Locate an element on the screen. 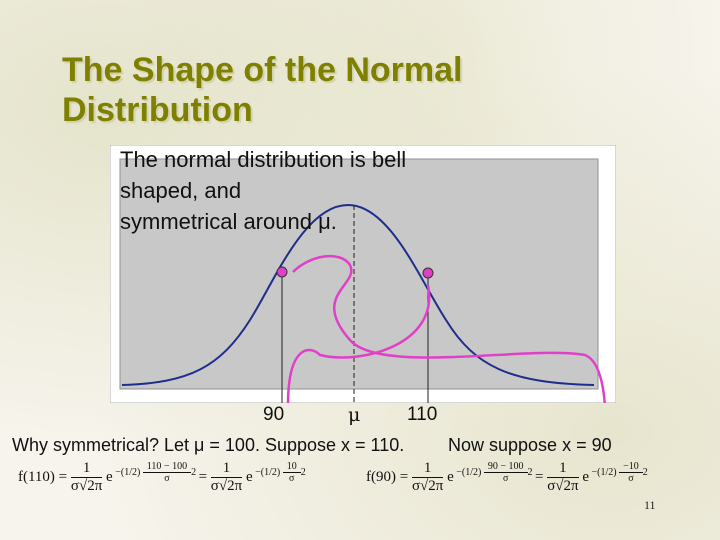  arrow-curve-right is located at coordinates (449, 328).